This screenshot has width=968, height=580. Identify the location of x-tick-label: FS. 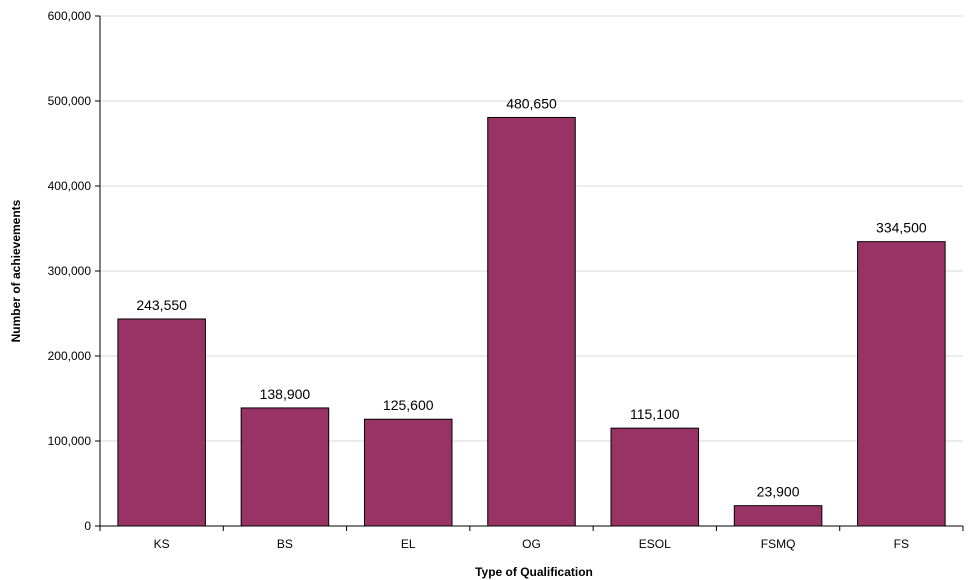
(901, 544).